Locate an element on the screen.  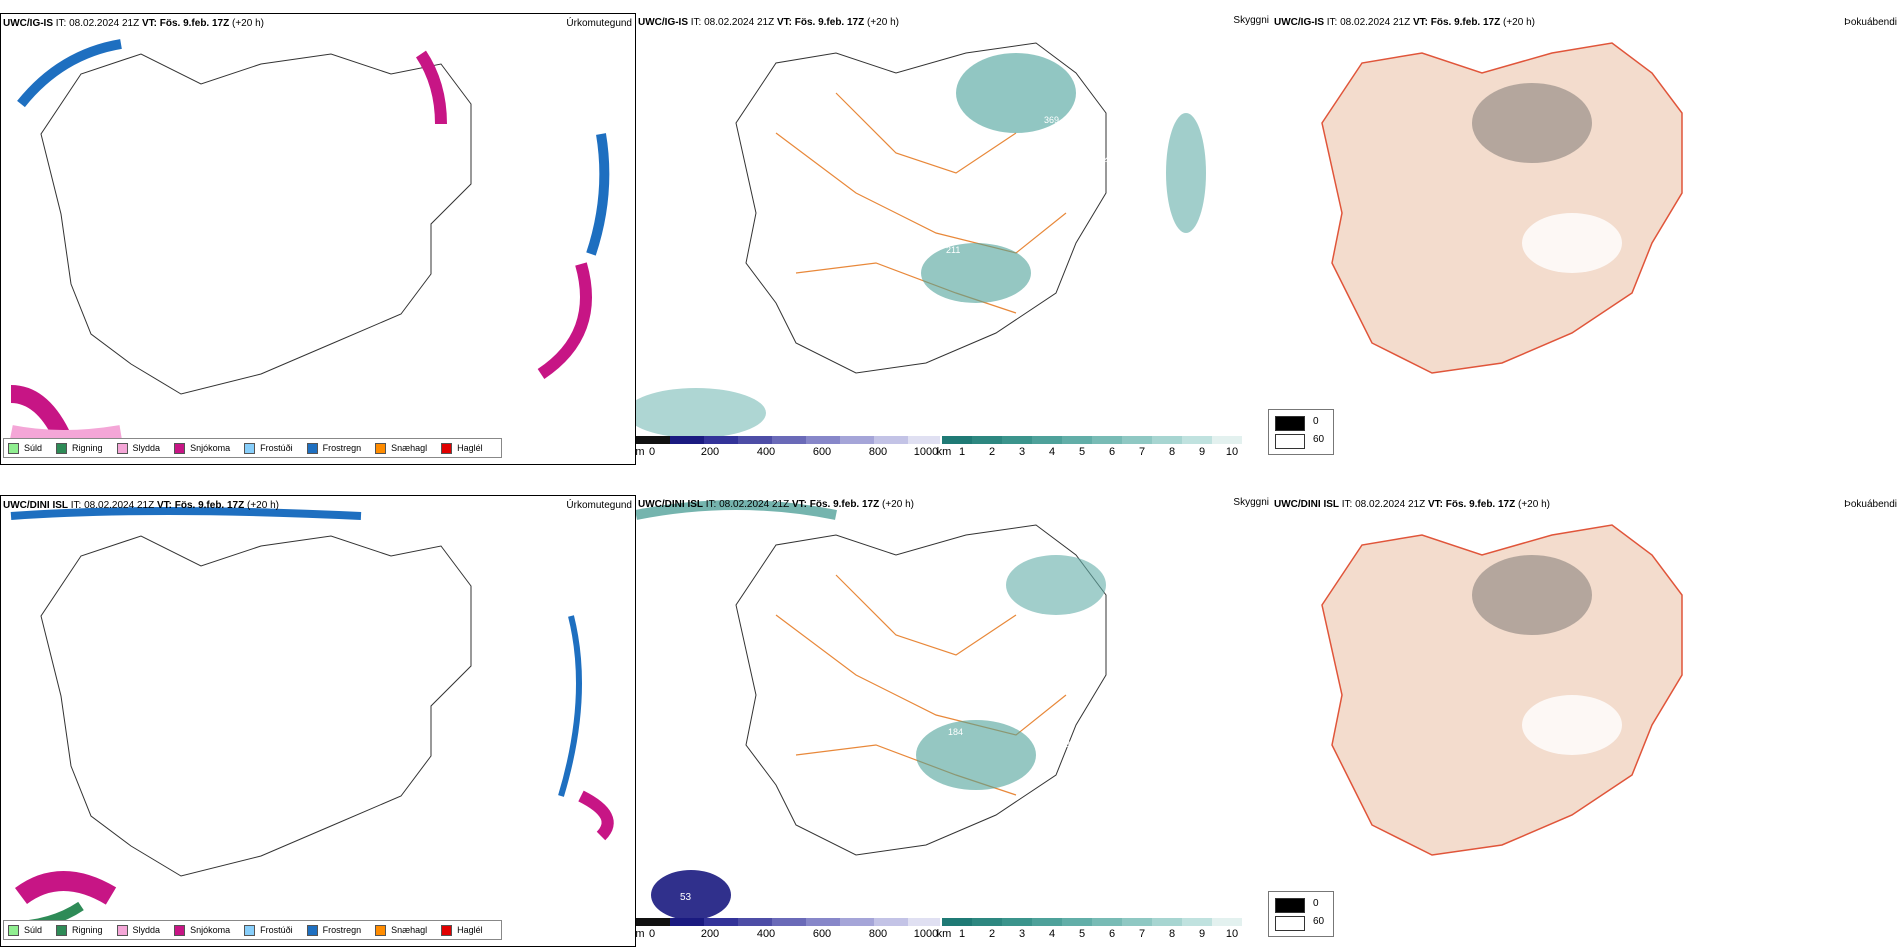
map-value-label: 73 is located at coordinates (1065, 744).